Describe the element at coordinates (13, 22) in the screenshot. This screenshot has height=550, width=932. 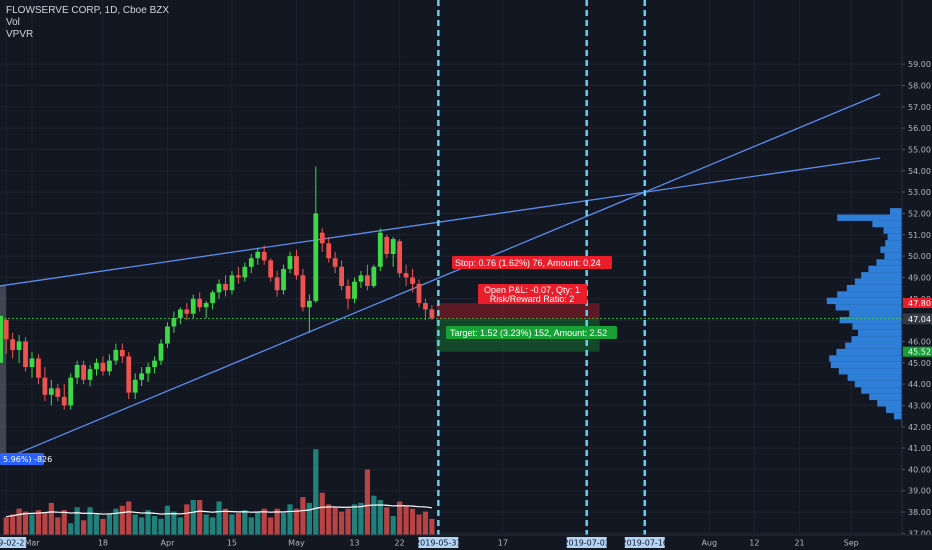
I see `volume-indicator-label: Vol` at that location.